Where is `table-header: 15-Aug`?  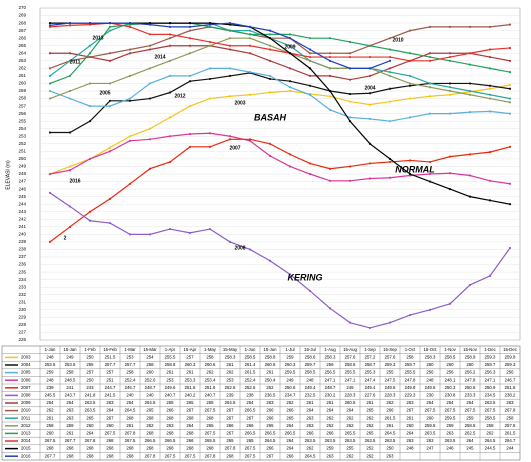 table-header: 15-Aug is located at coordinates (350, 349).